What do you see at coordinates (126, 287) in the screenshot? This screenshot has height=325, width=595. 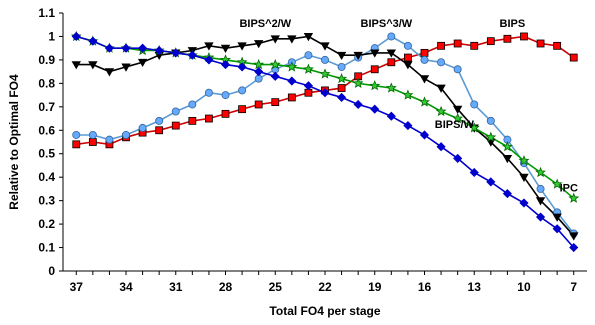 I see `x-tick-label: 34` at bounding box center [126, 287].